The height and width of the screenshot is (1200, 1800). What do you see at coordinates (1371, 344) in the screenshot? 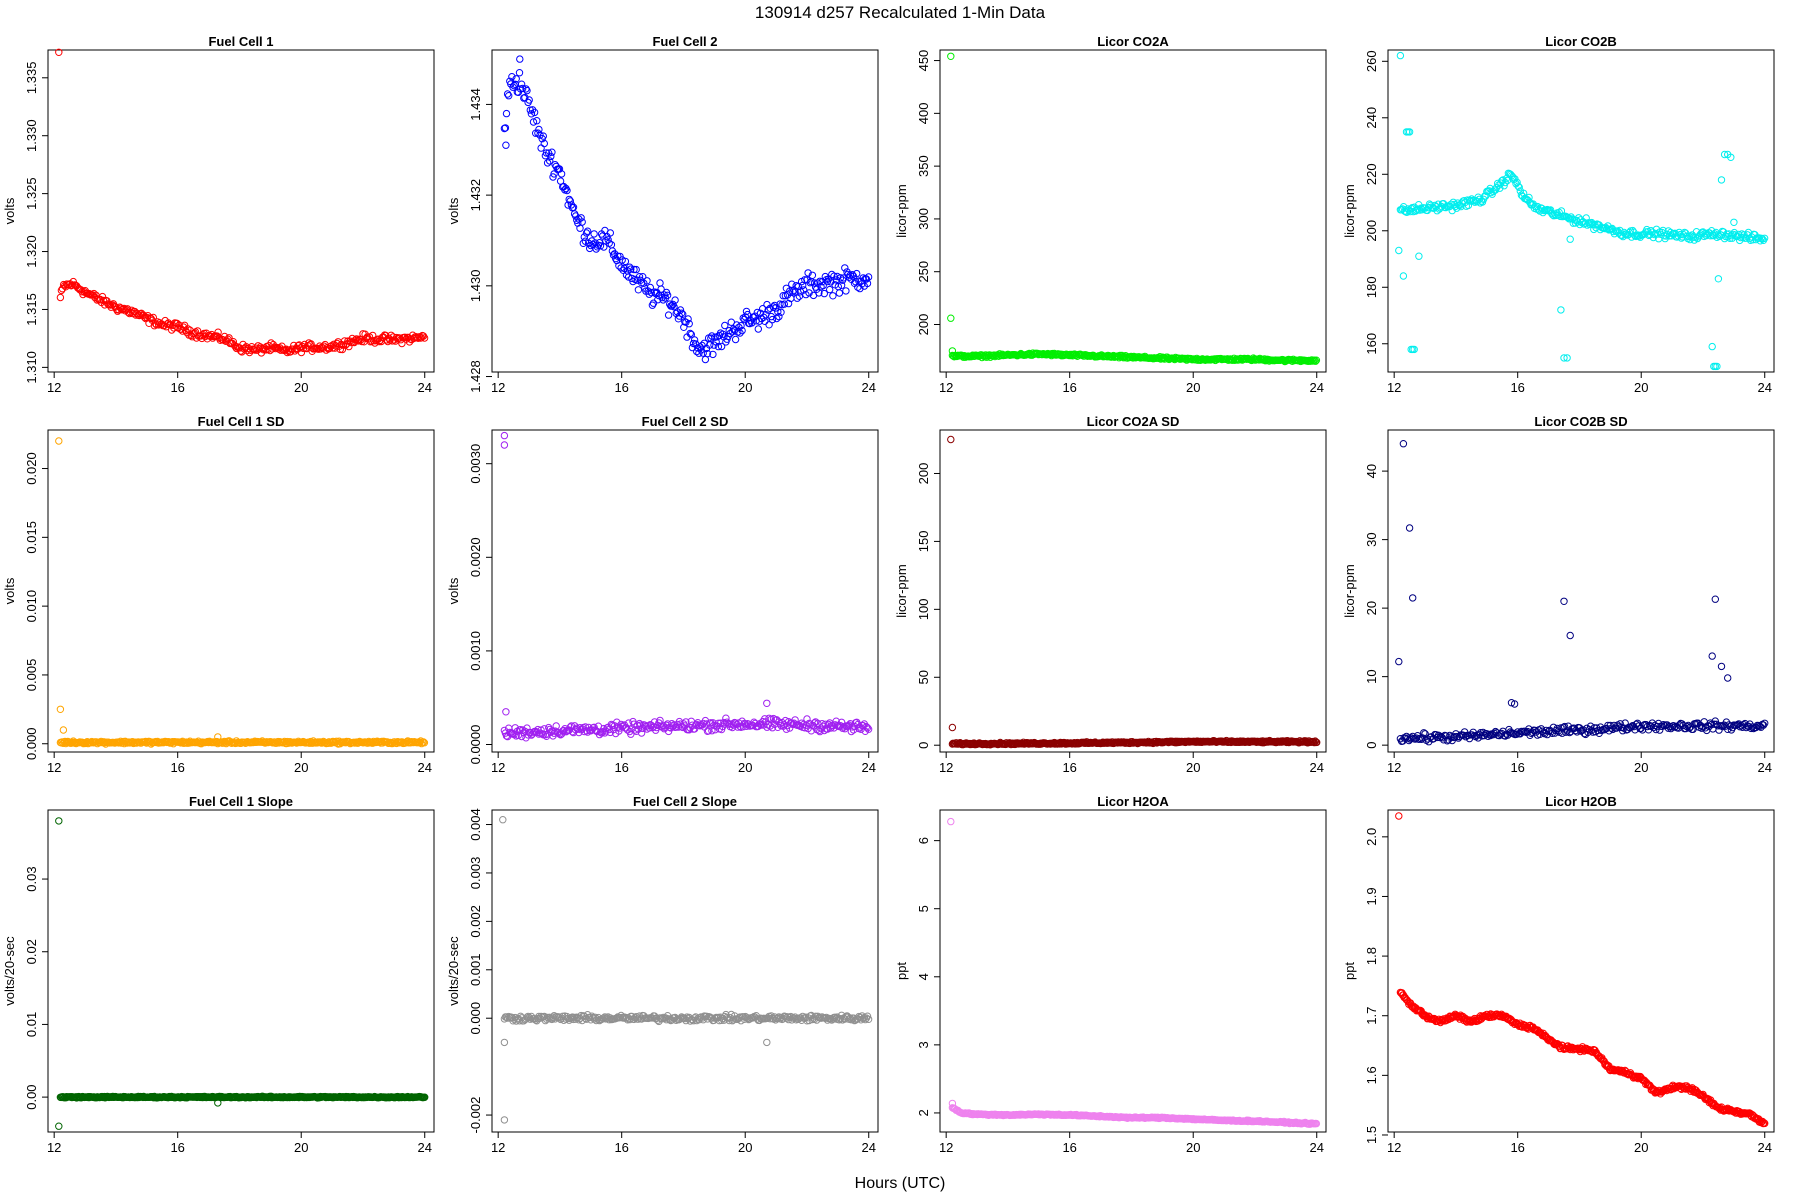
I see `y-tick-label: 160` at bounding box center [1371, 344].